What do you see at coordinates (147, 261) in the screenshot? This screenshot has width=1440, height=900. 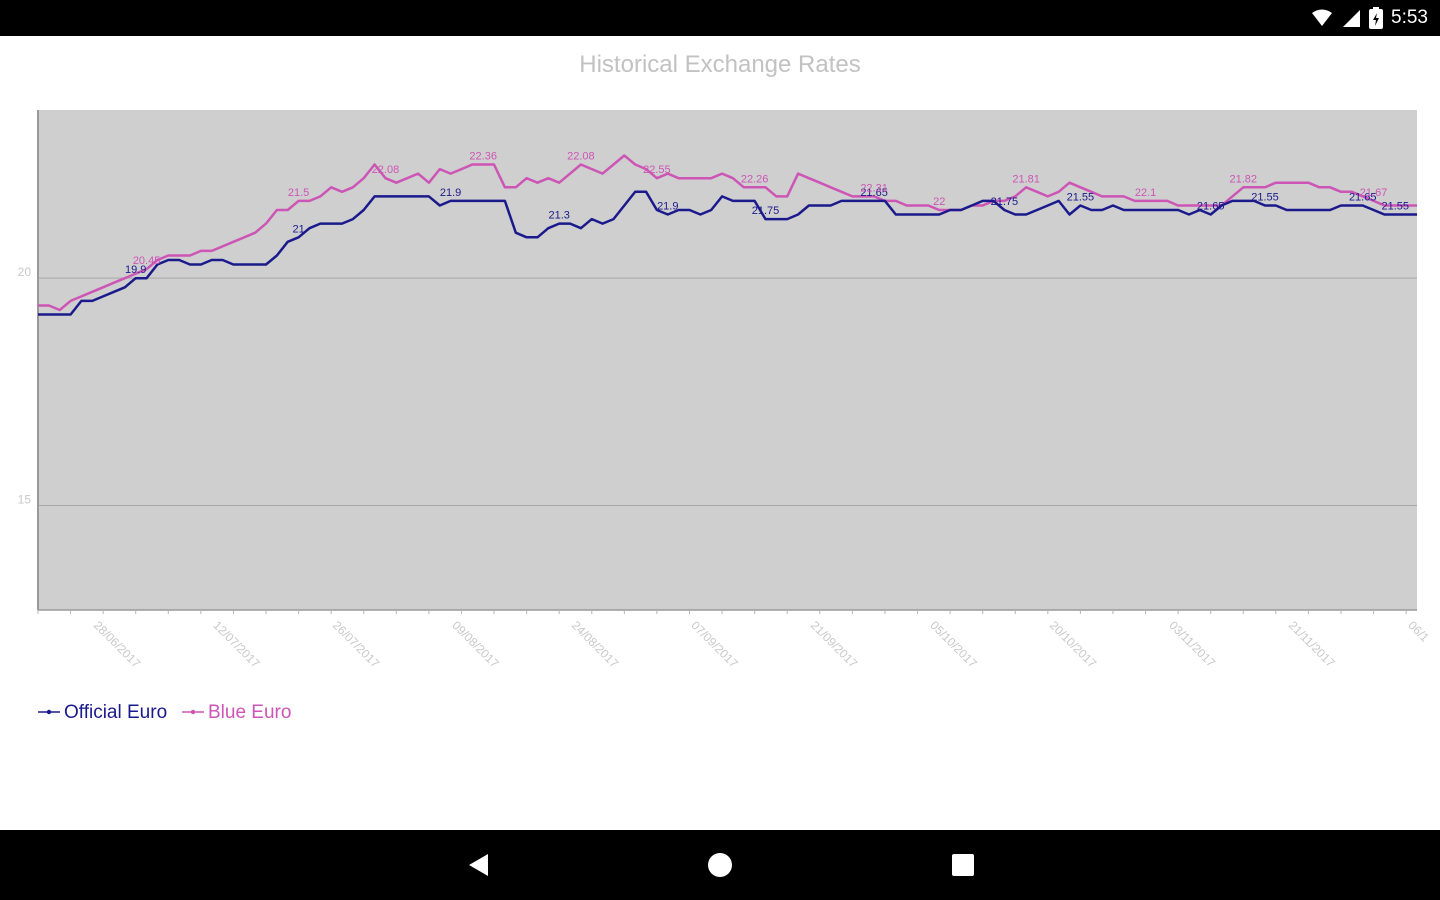 I see `data-label: 20.45` at bounding box center [147, 261].